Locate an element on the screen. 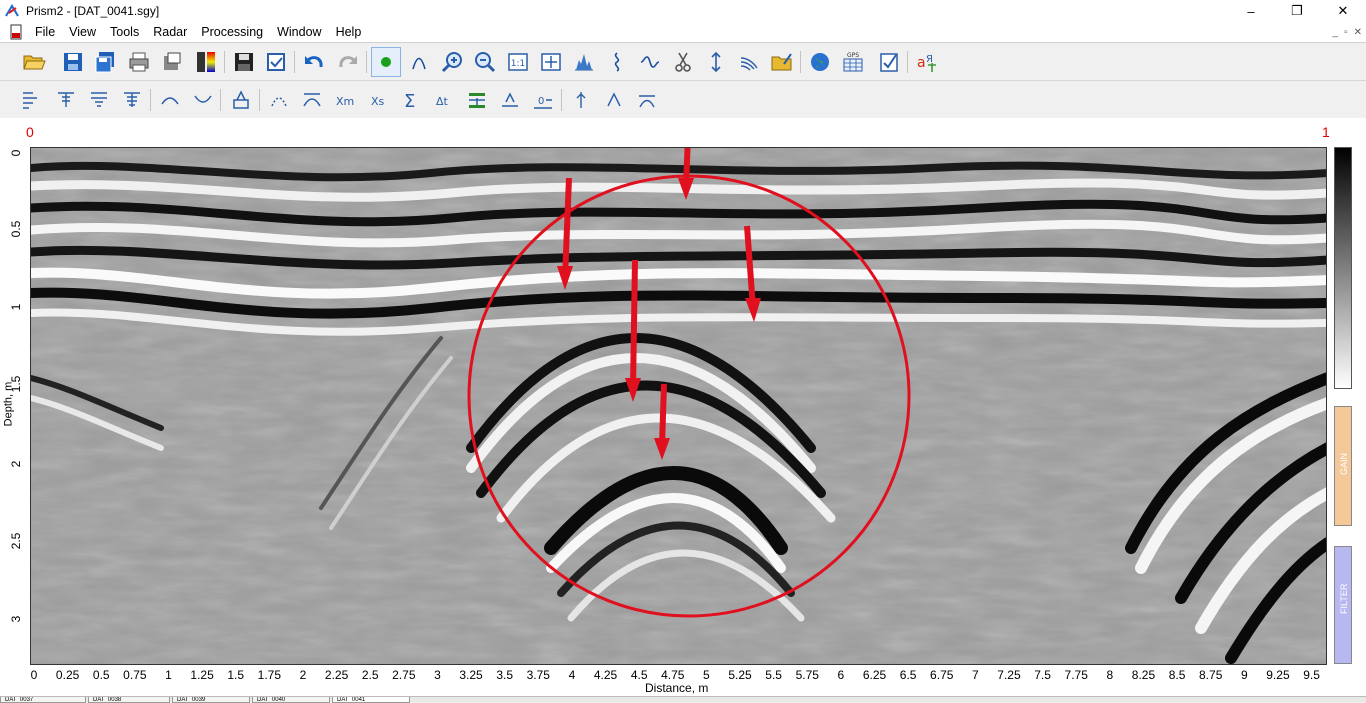  printer-icon is located at coordinates (139, 62).